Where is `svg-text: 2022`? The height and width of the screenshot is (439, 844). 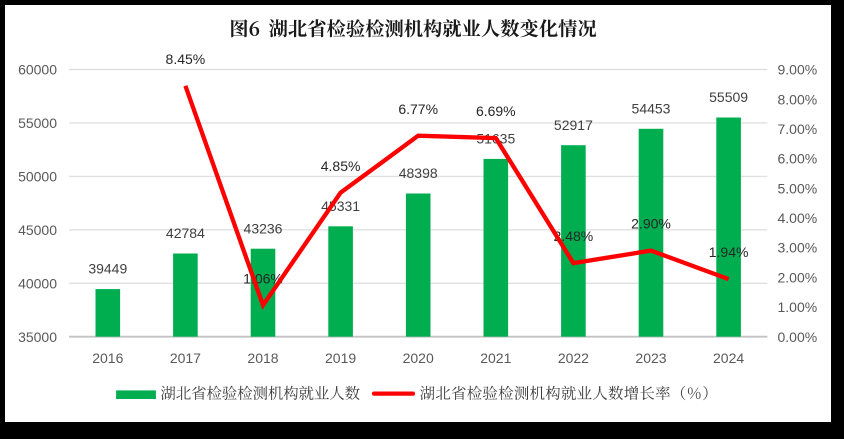
svg-text: 2022 is located at coordinates (573, 358).